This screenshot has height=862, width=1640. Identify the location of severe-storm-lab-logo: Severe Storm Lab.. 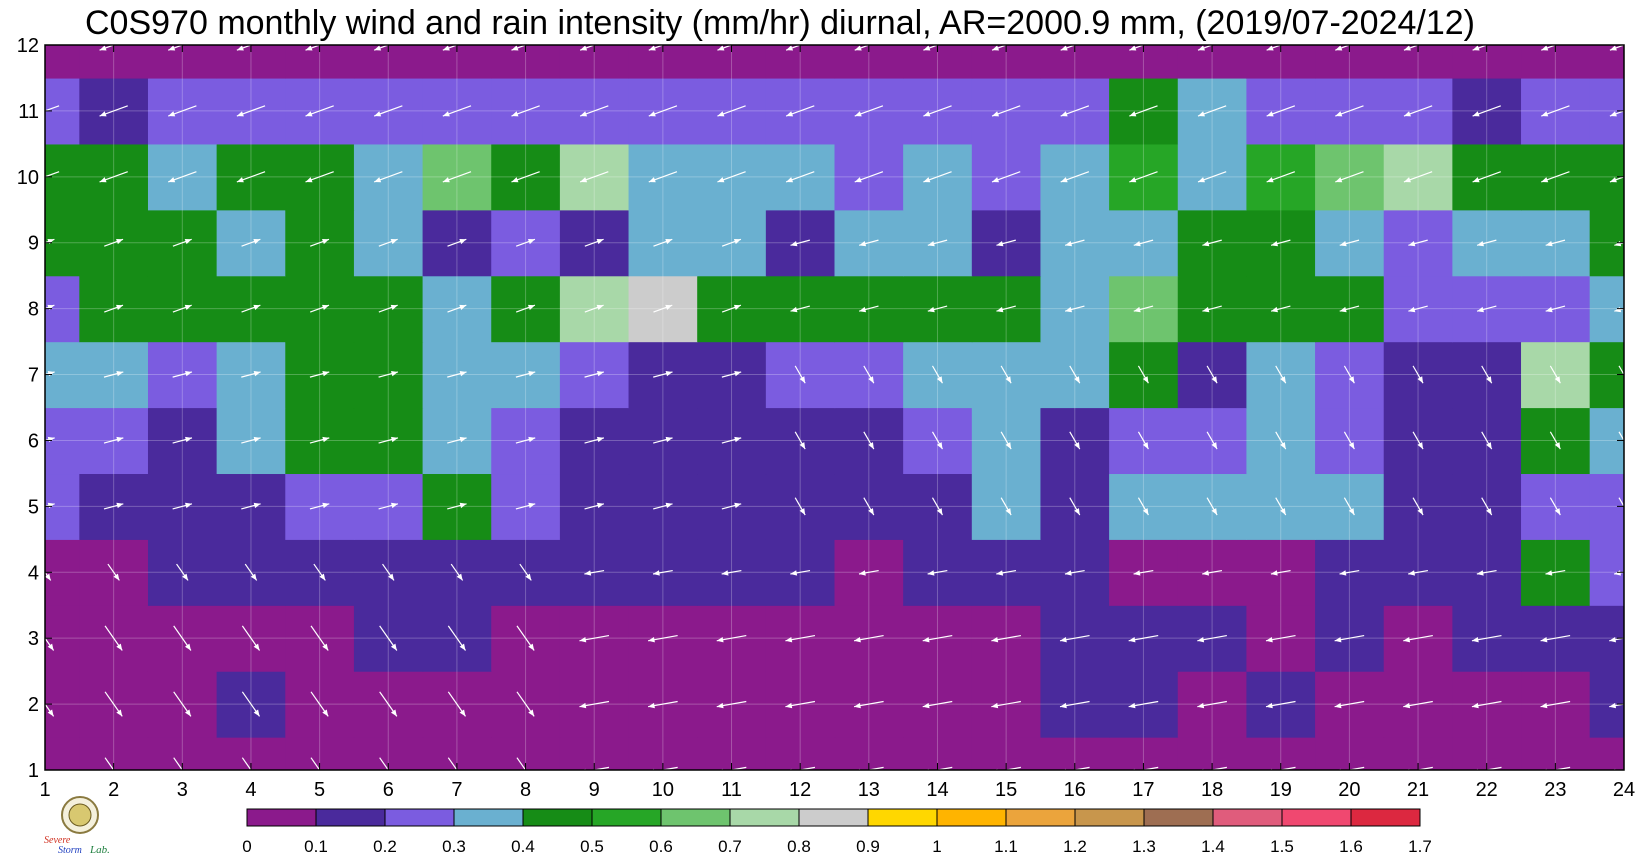
(80, 826).